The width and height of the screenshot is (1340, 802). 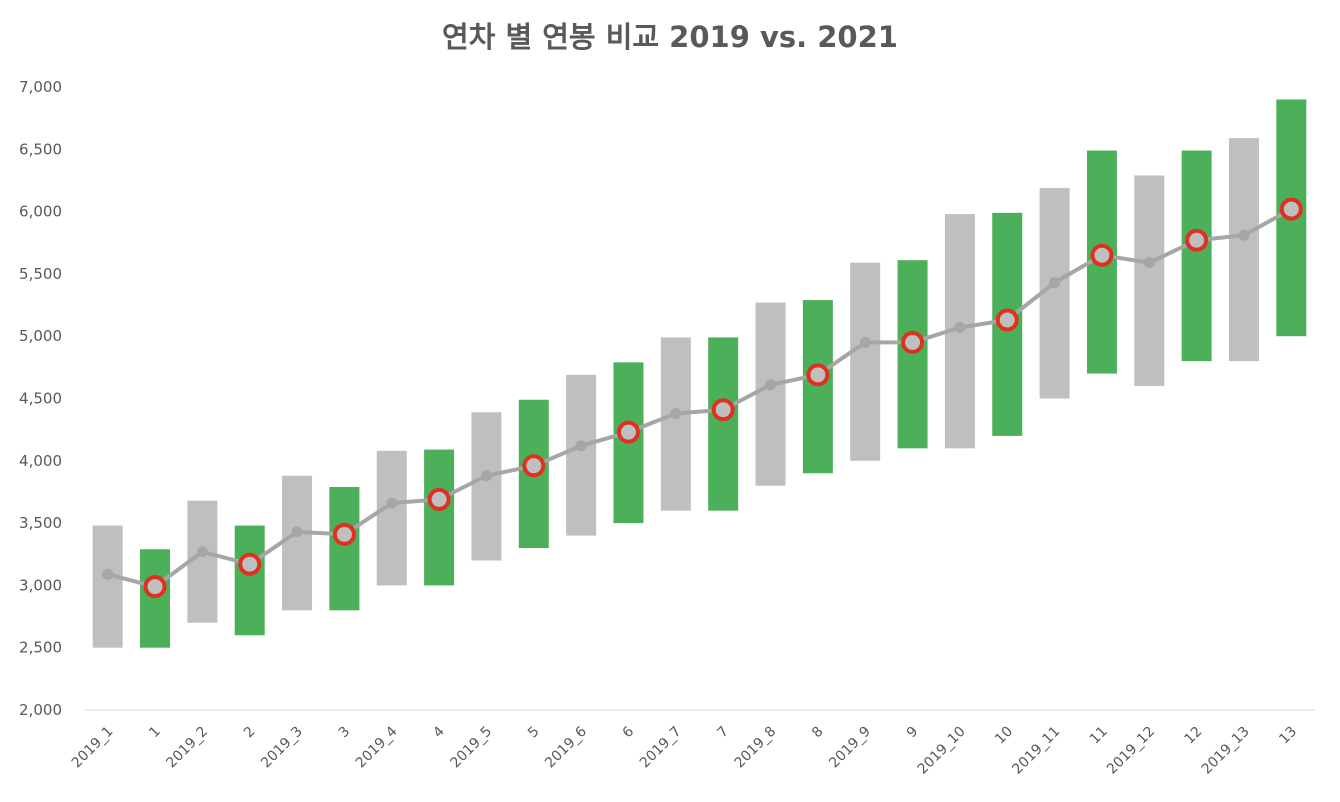 What do you see at coordinates (40, 648) in the screenshot?
I see `y-tick-label: 2,500` at bounding box center [40, 648].